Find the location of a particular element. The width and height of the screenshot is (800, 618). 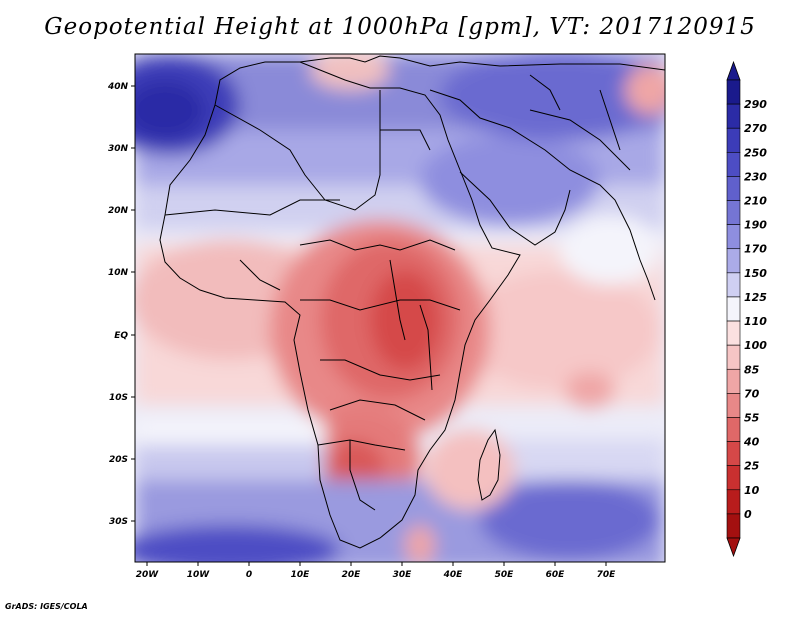

lat-tick-label: 30S is located at coordinates (118, 522).